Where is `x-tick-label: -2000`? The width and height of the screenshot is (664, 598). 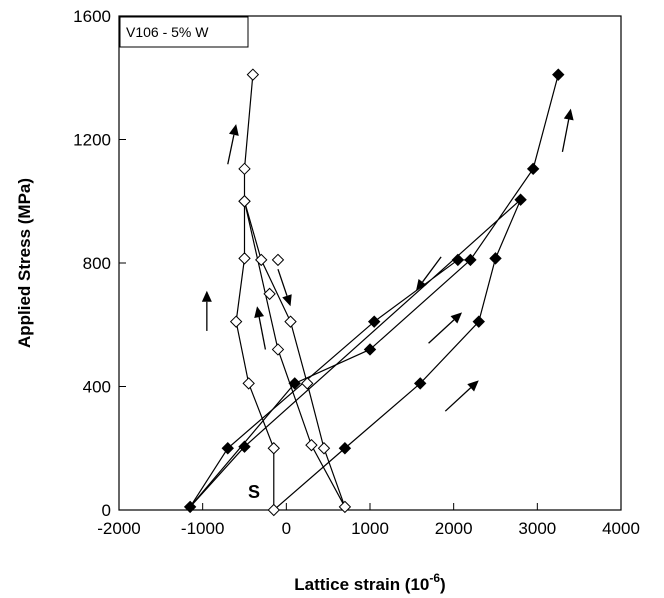
x-tick-label: -2000 is located at coordinates (118, 528).